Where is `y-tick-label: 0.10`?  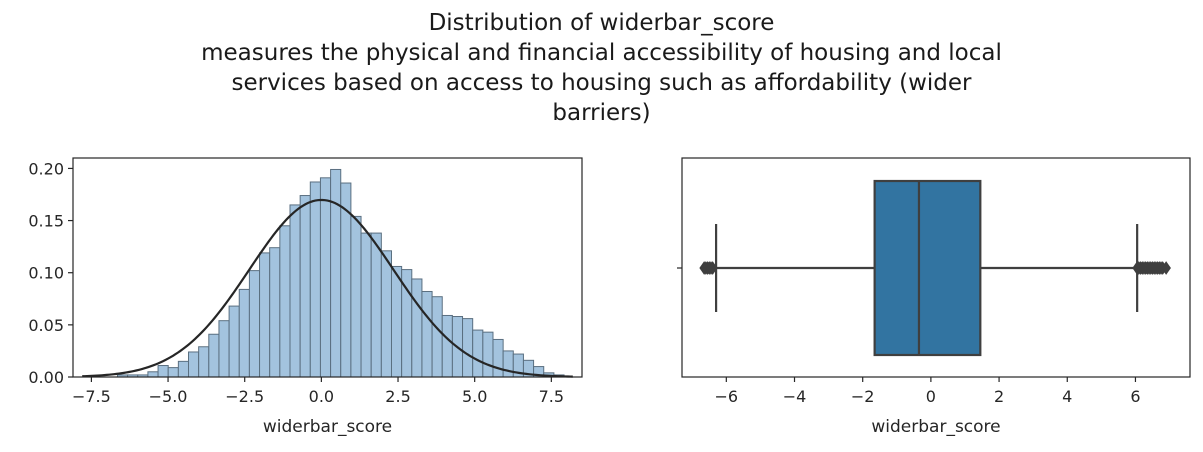
y-tick-label: 0.10 is located at coordinates (46, 273).